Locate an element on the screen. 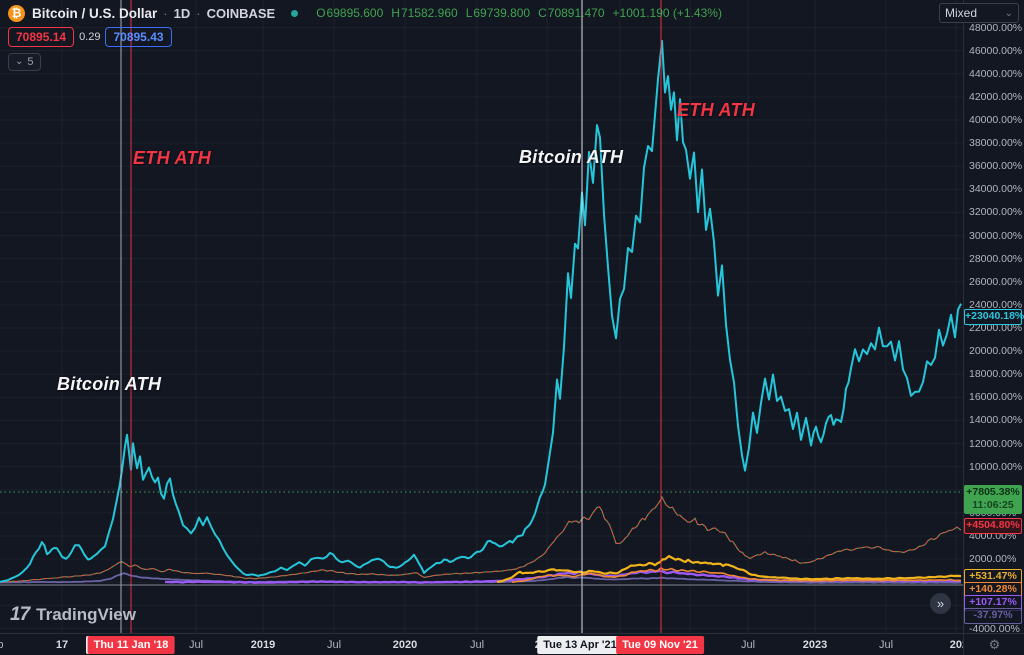 Image resolution: width=1024 pixels, height=655 pixels. series-value-label-ETHUSD: +23040.18% is located at coordinates (994, 317).